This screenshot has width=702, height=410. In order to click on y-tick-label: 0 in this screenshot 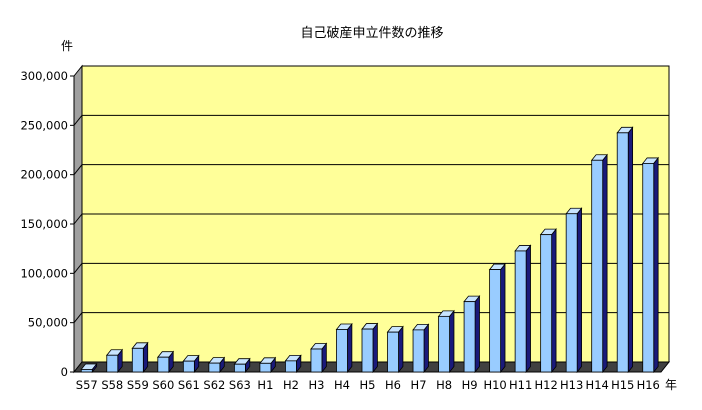, I will do `click(64, 372)`.